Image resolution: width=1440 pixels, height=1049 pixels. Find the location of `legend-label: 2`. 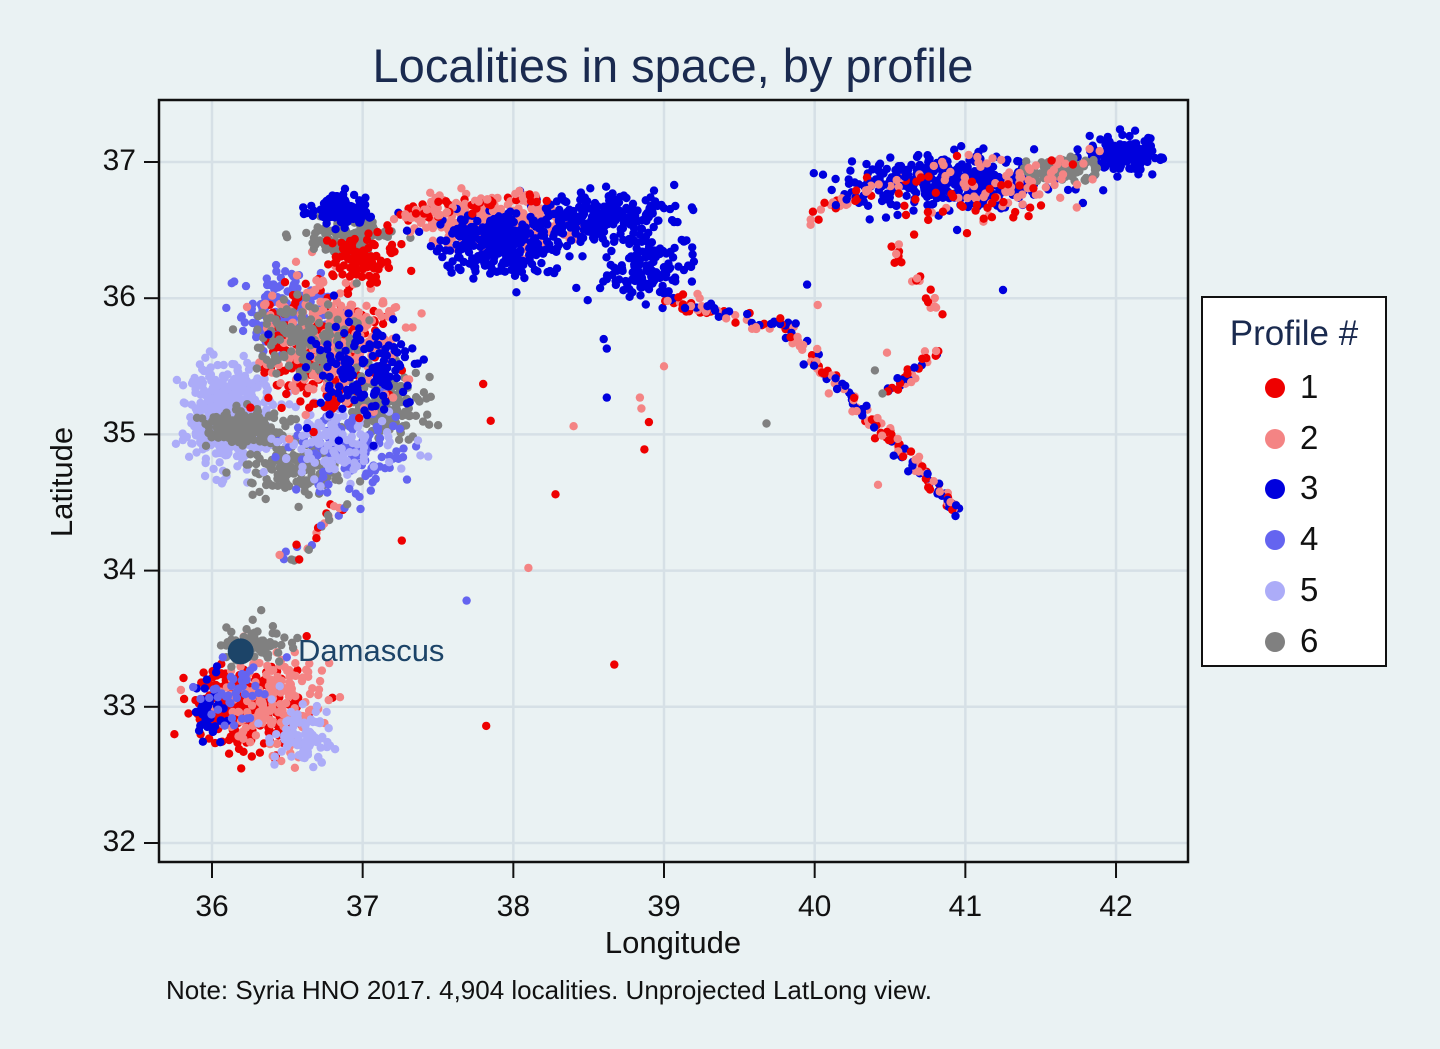

legend-label: 2 is located at coordinates (1309, 437).